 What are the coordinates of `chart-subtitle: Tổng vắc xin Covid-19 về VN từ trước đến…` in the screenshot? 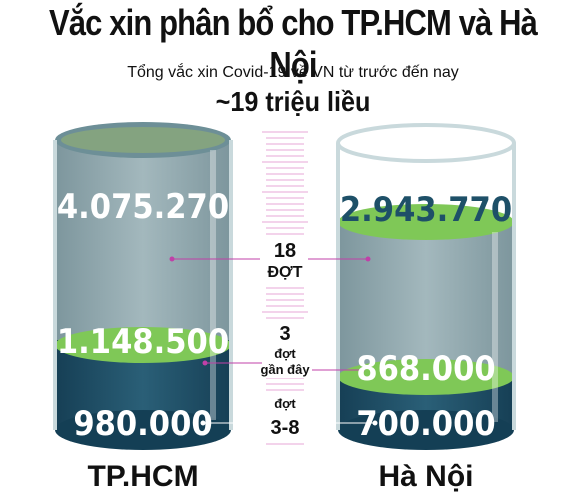 It's located at (293, 72).